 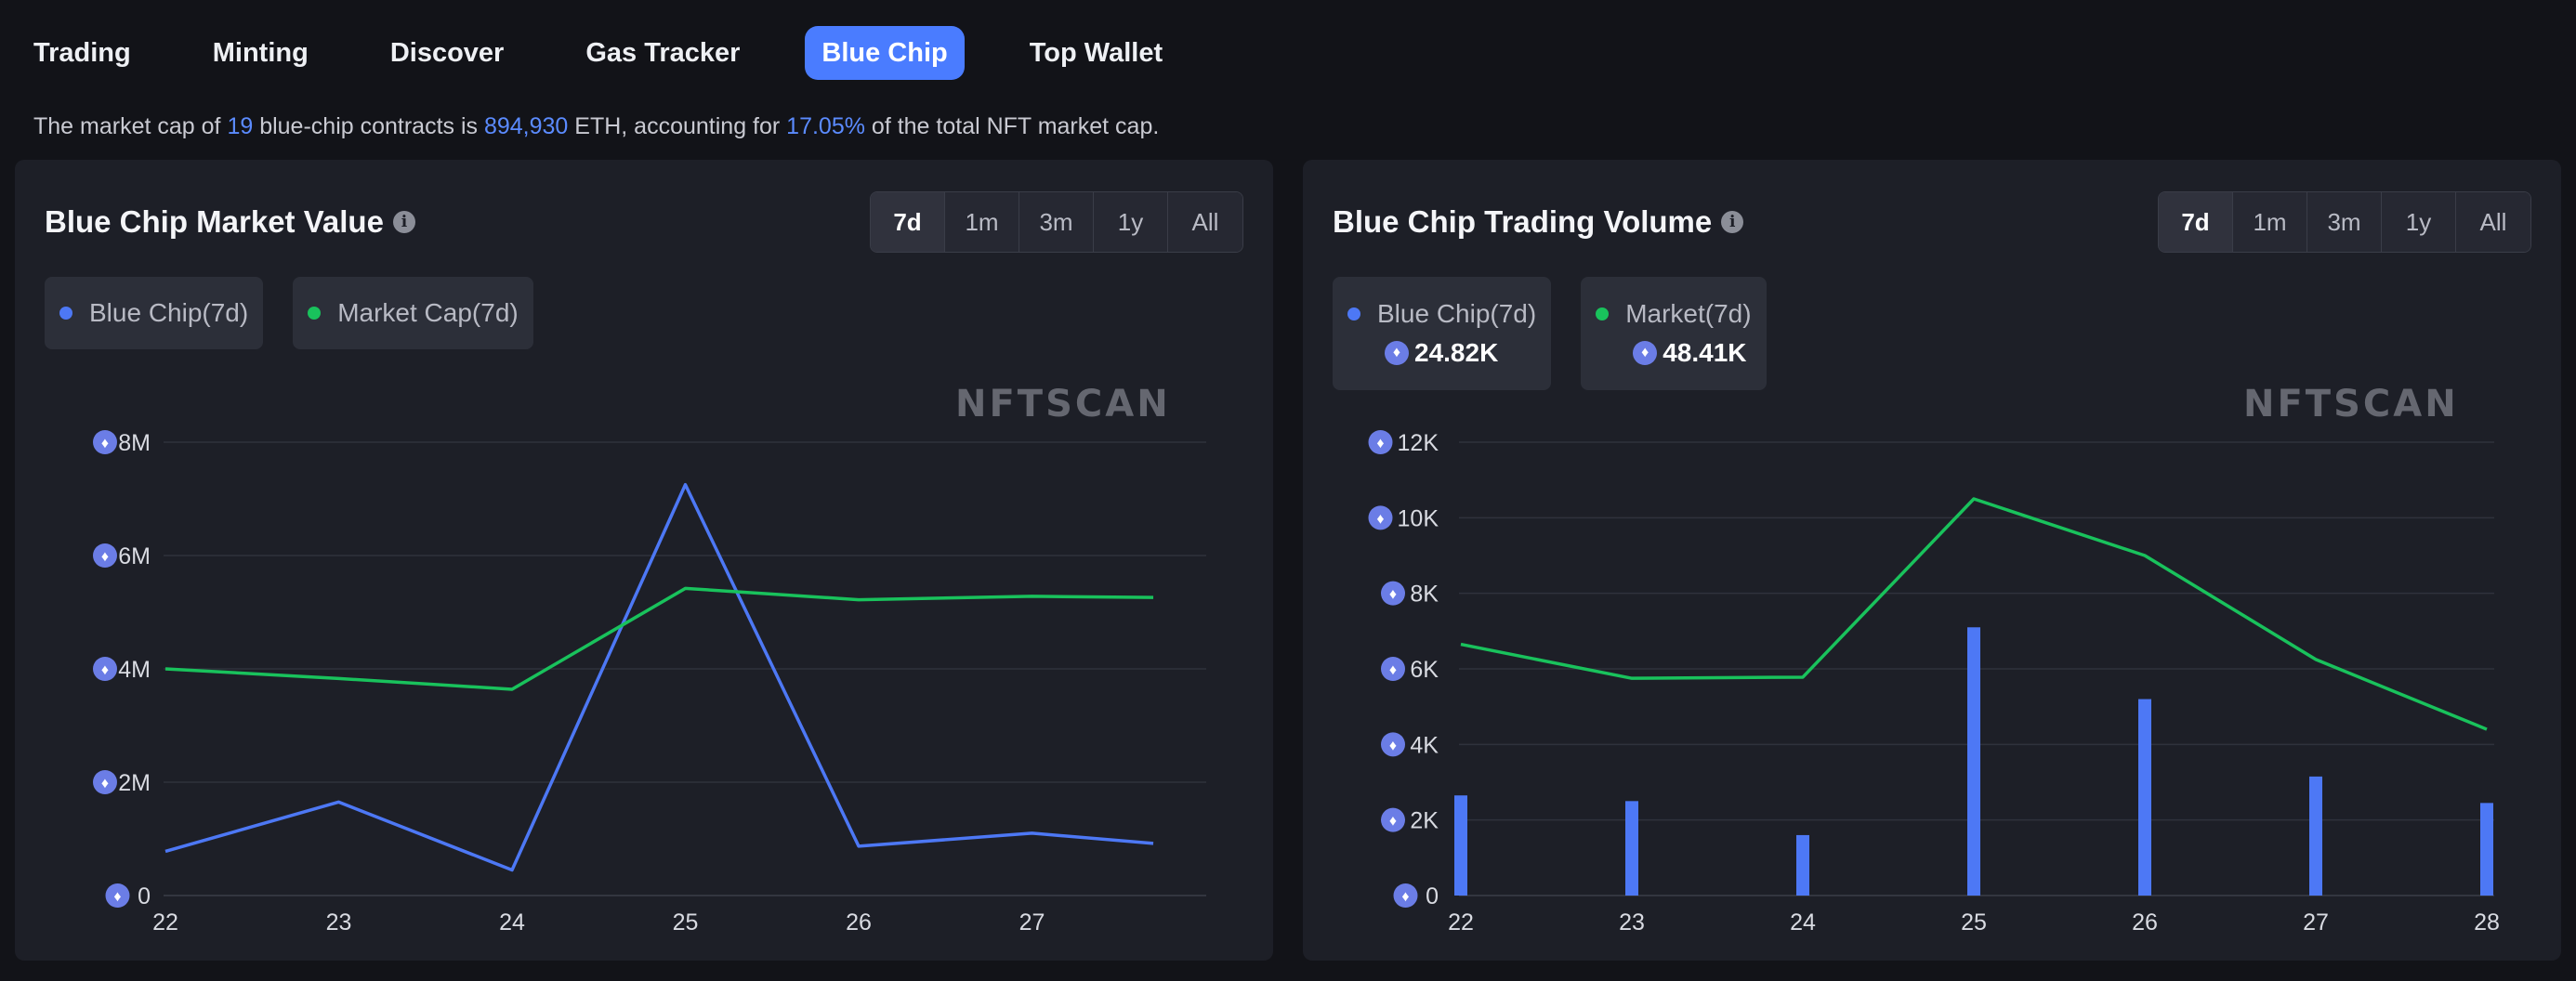 I want to click on legend-blue-chip: Blue Chip(7d) ♦ 24.82K, so click(x=1442, y=333).